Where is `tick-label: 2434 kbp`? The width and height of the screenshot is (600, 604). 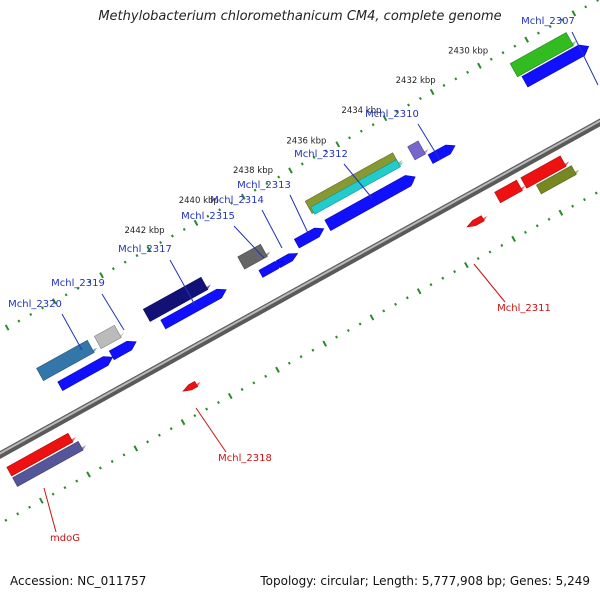 tick-label: 2434 kbp is located at coordinates (361, 111).